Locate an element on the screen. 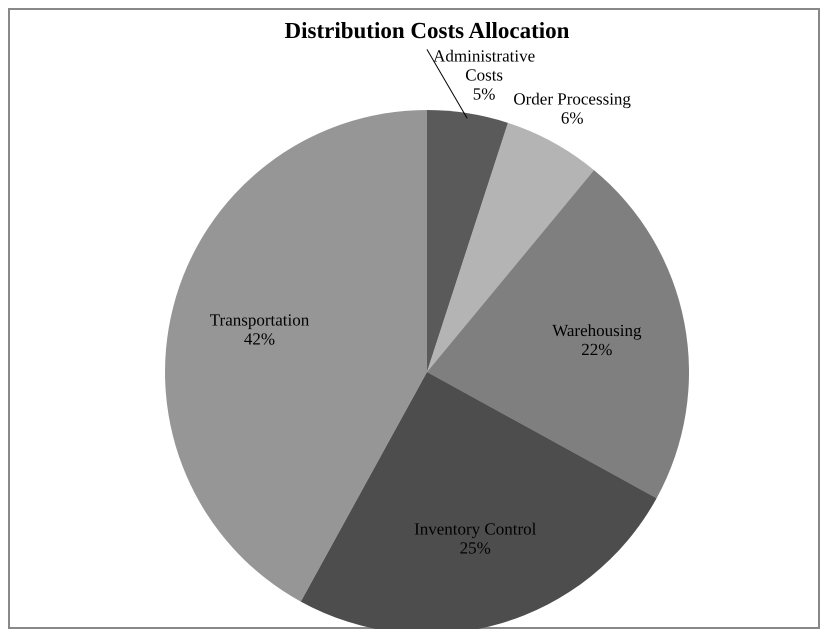 The width and height of the screenshot is (828, 637). slice-label: Order Processing is located at coordinates (572, 98).